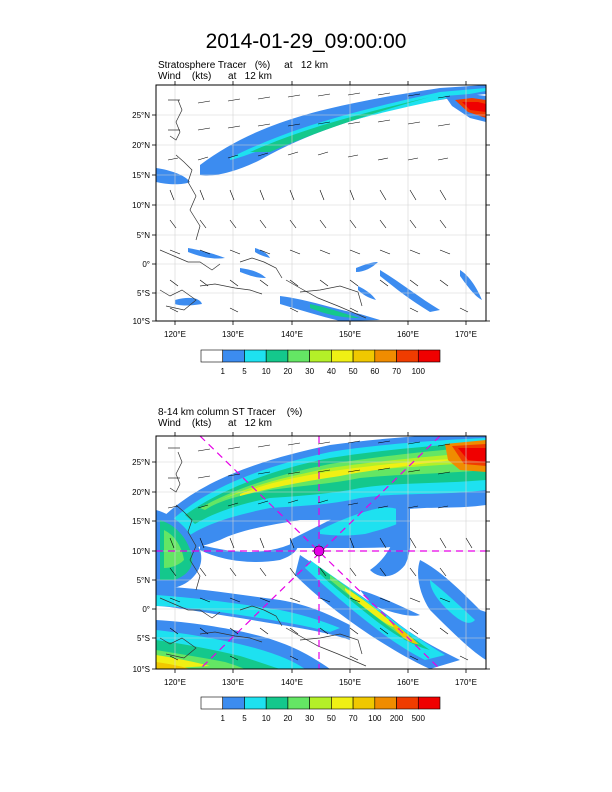 Image resolution: width=612 pixels, height=792 pixels. Describe the element at coordinates (215, 423) in the screenshot. I see `panel2-subtitle-2: Wind (kts) at 12 km` at that location.